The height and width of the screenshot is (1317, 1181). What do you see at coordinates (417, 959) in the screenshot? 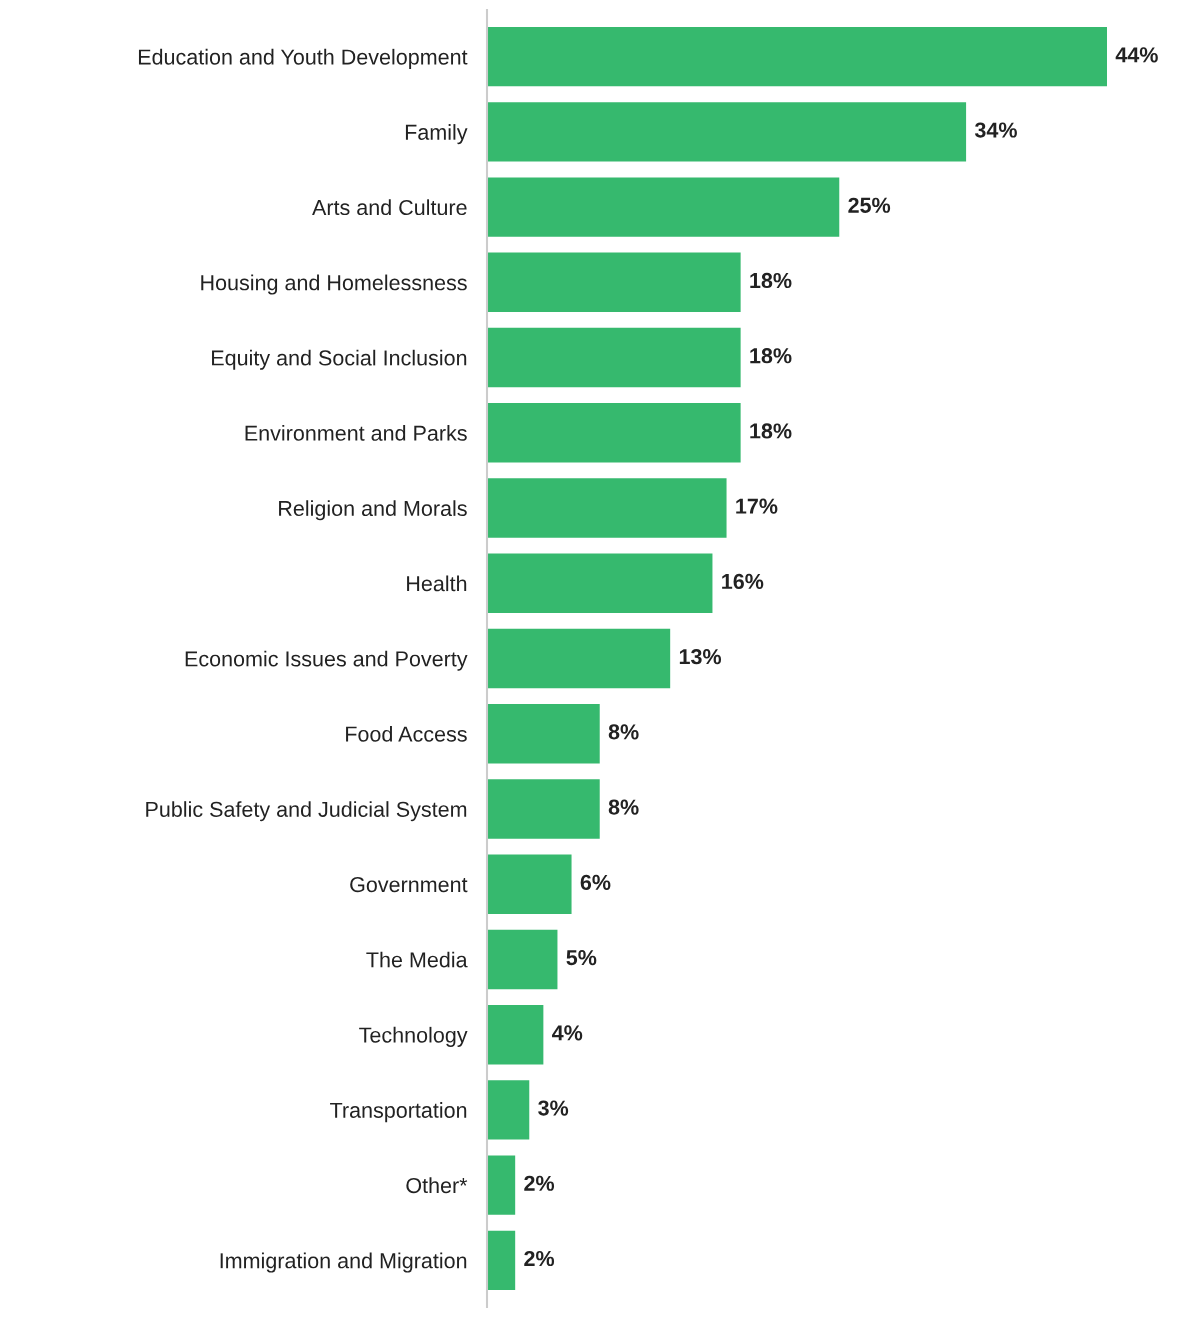
I see `y-tick-label: The Media` at bounding box center [417, 959].